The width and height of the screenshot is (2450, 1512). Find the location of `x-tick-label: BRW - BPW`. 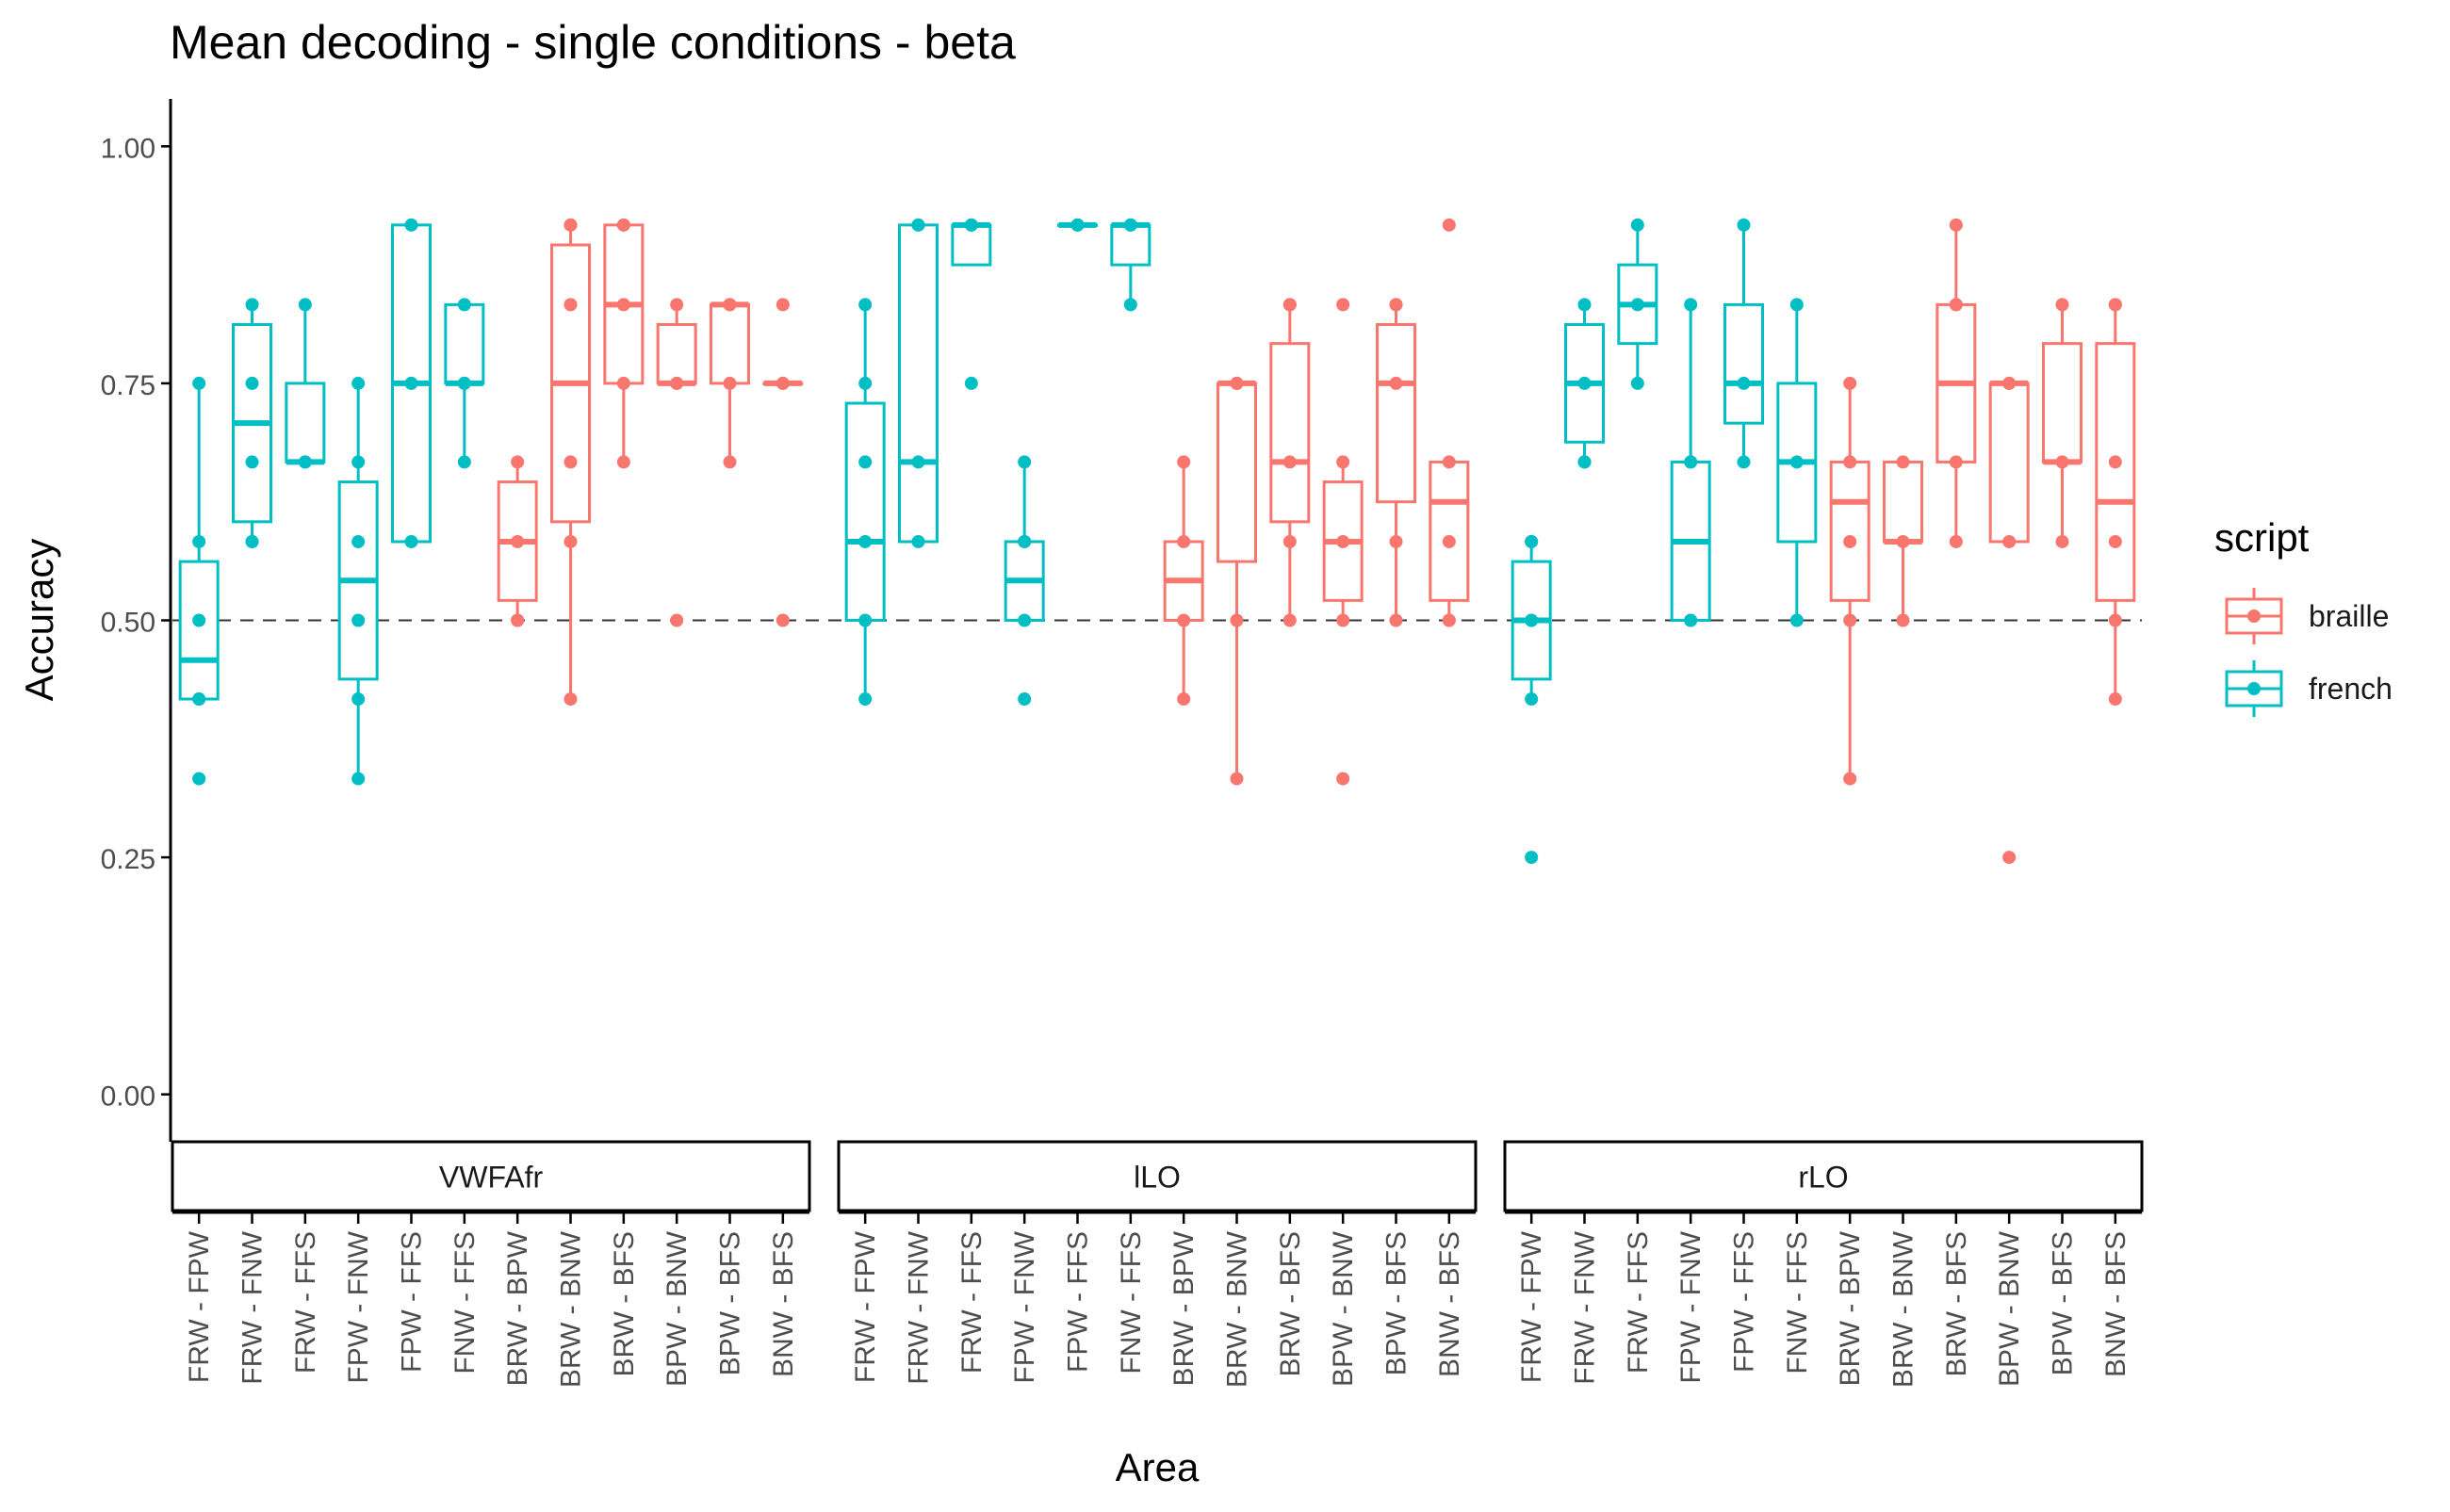

x-tick-label: BRW - BPW is located at coordinates (518, 1308).